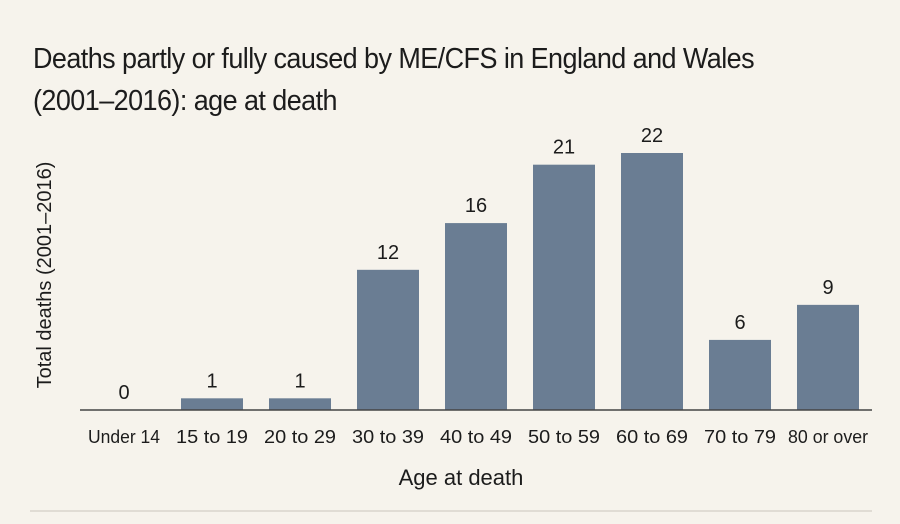  Describe the element at coordinates (124, 437) in the screenshot. I see `x-tick-label-0: Under 14` at that location.